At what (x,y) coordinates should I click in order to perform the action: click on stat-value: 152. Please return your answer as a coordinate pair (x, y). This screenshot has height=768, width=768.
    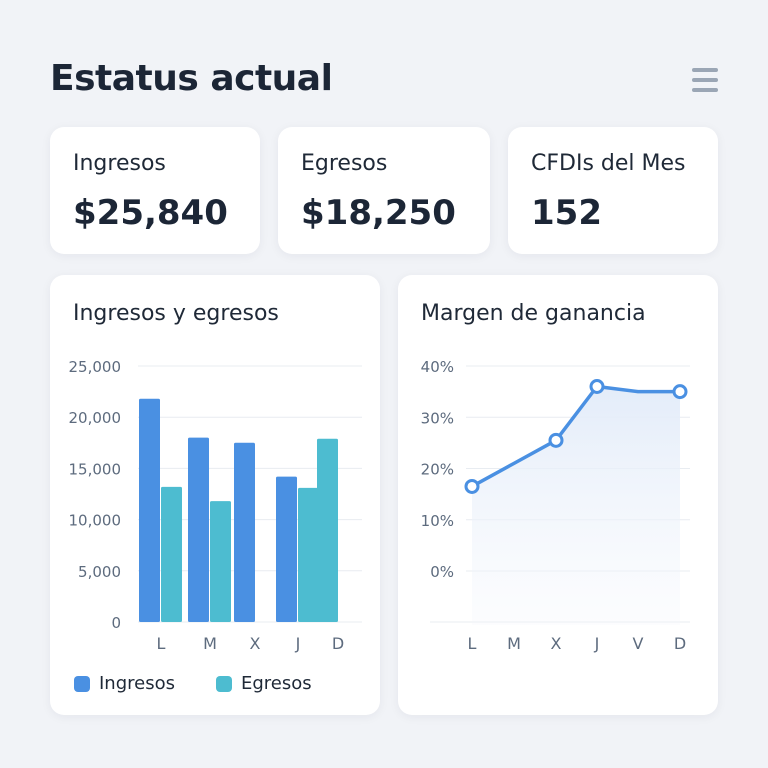
    Looking at the image, I should click on (566, 213).